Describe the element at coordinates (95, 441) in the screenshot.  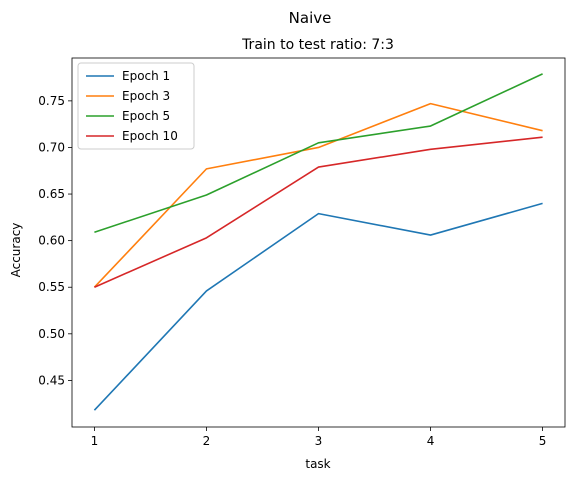
I see `x-tick-label: 1` at that location.